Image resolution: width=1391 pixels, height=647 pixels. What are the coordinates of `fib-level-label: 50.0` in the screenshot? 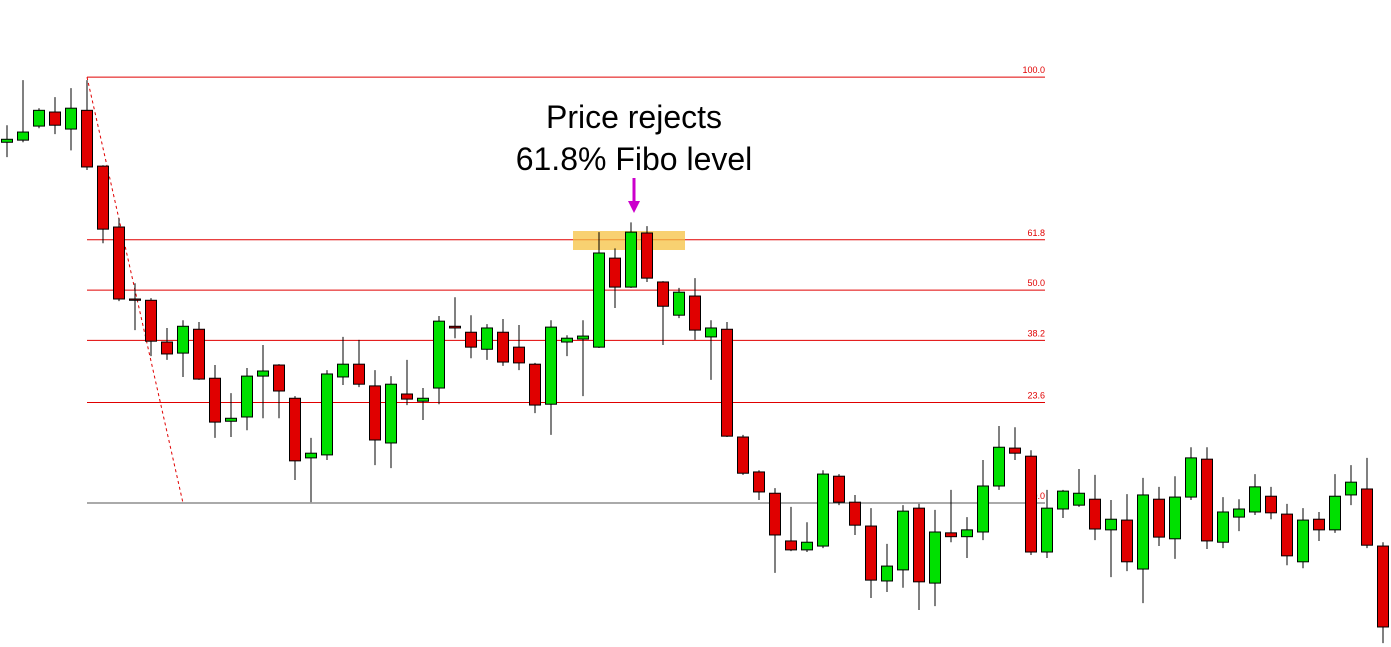 It's located at (1036, 283).